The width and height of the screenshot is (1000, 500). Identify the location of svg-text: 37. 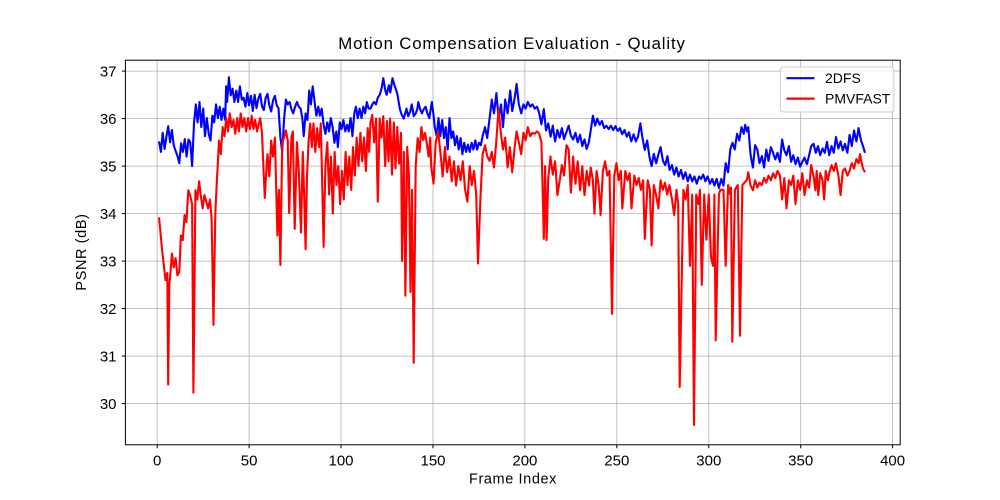
(108, 71).